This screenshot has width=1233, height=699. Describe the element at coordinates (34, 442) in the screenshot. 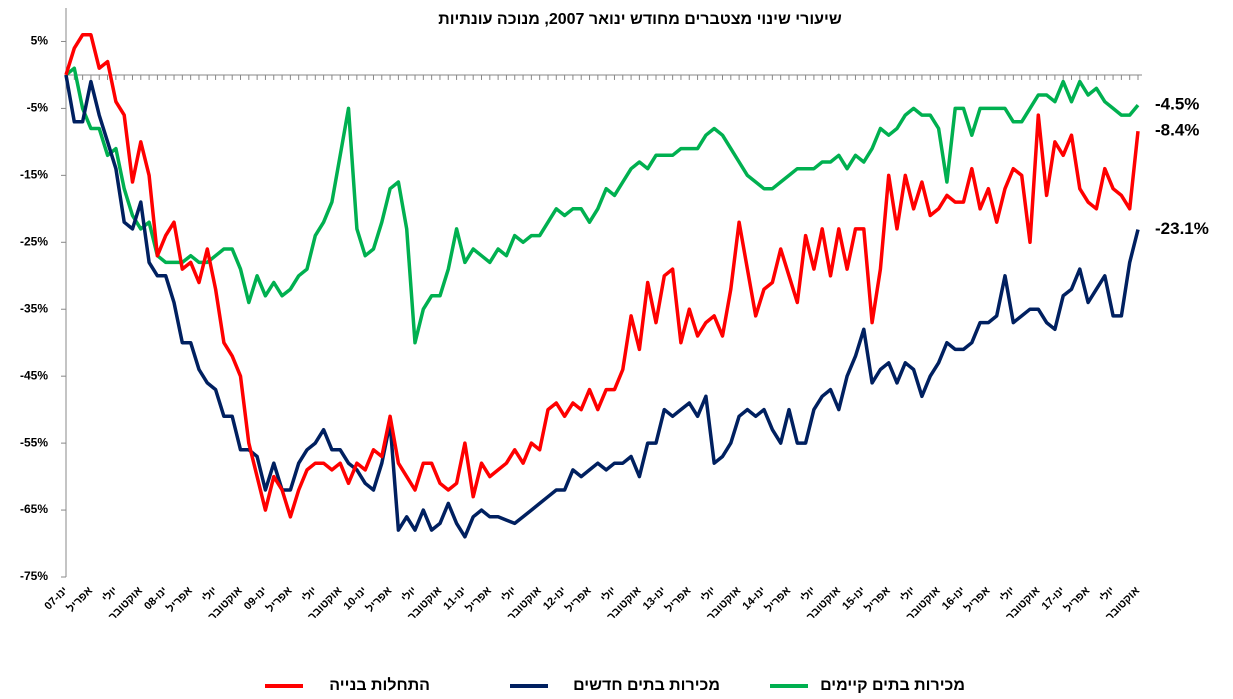

I see `y-tick-label: -55%` at that location.